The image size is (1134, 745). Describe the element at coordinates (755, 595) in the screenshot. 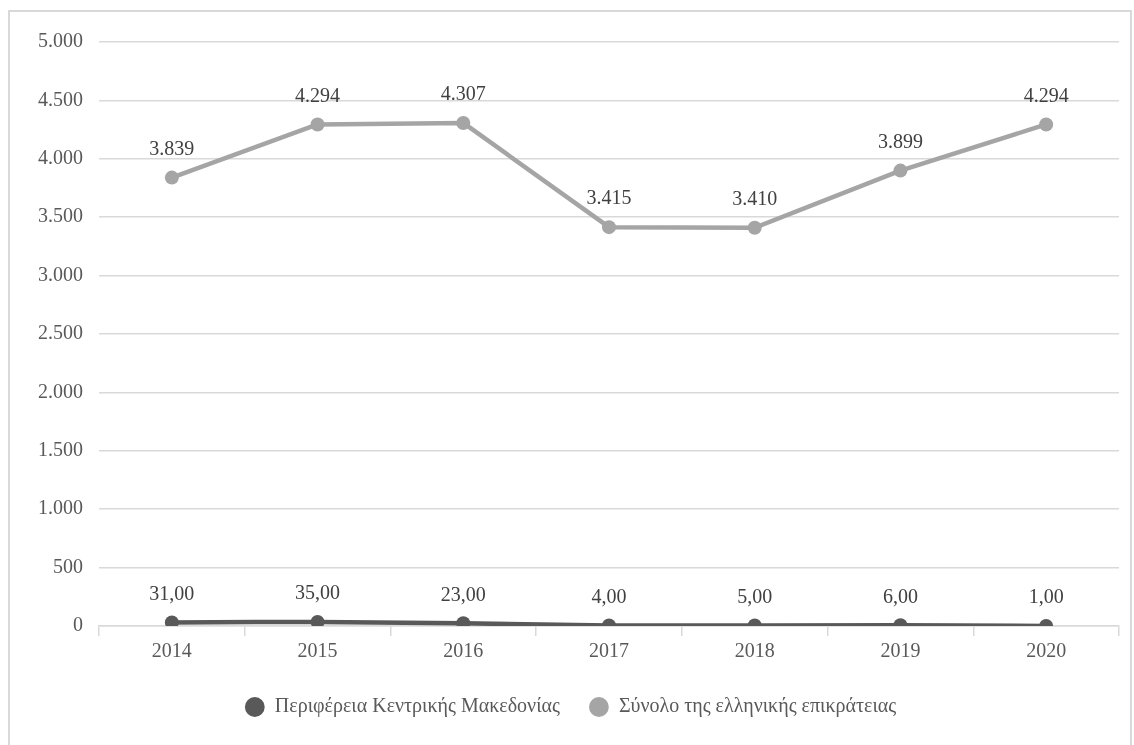

I see `data-label: 5,00` at that location.